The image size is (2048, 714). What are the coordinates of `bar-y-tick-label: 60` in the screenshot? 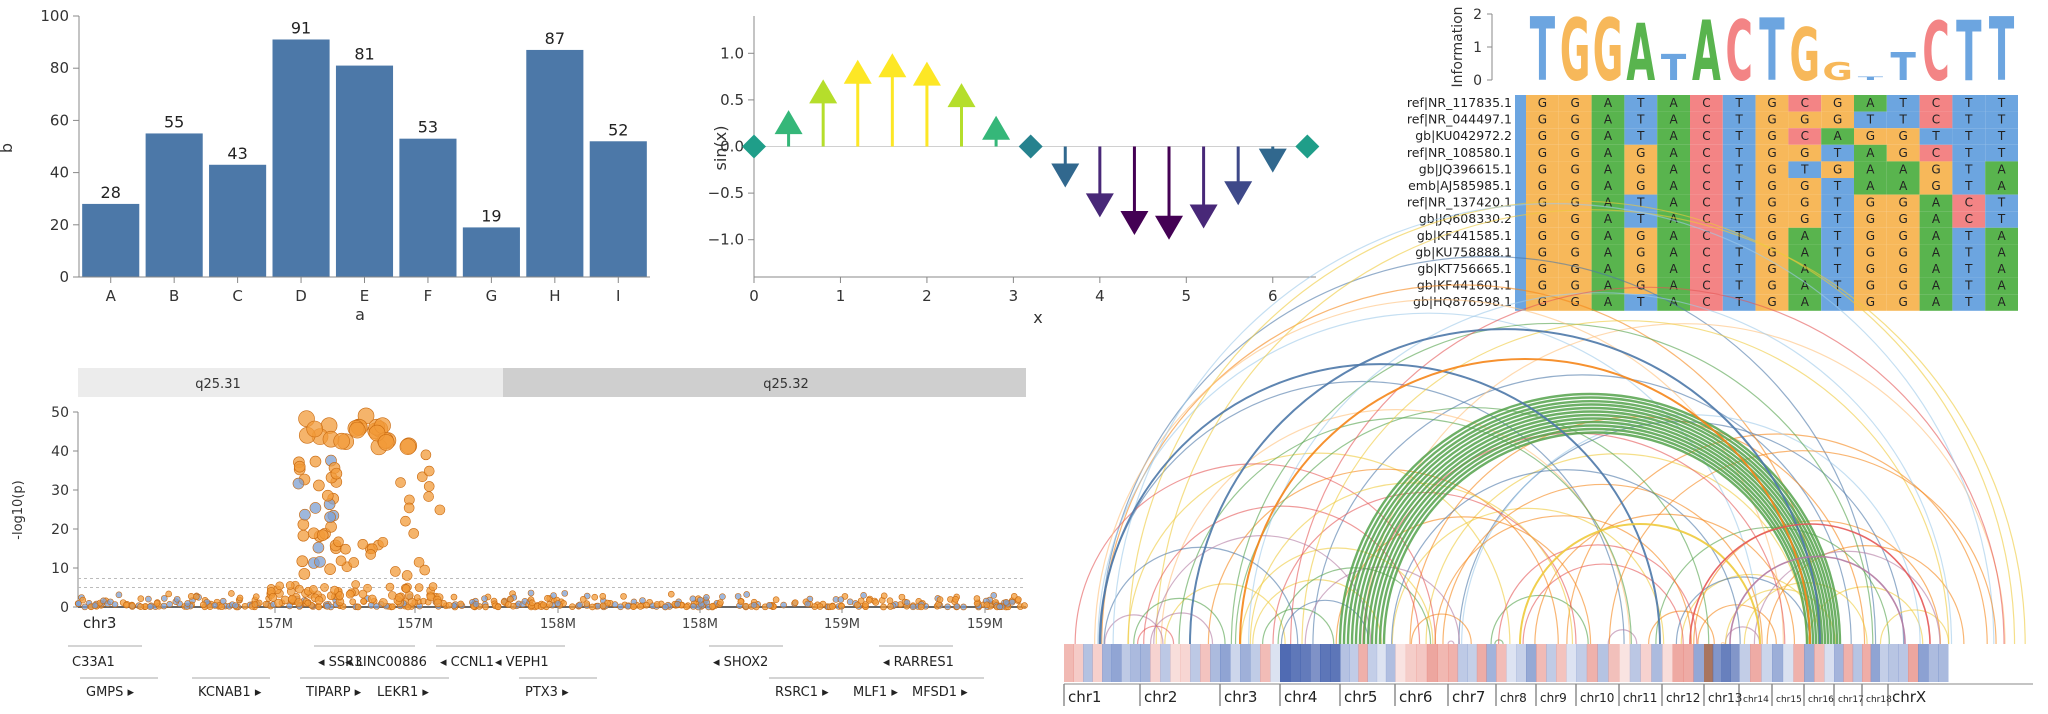 It's located at (59, 120).